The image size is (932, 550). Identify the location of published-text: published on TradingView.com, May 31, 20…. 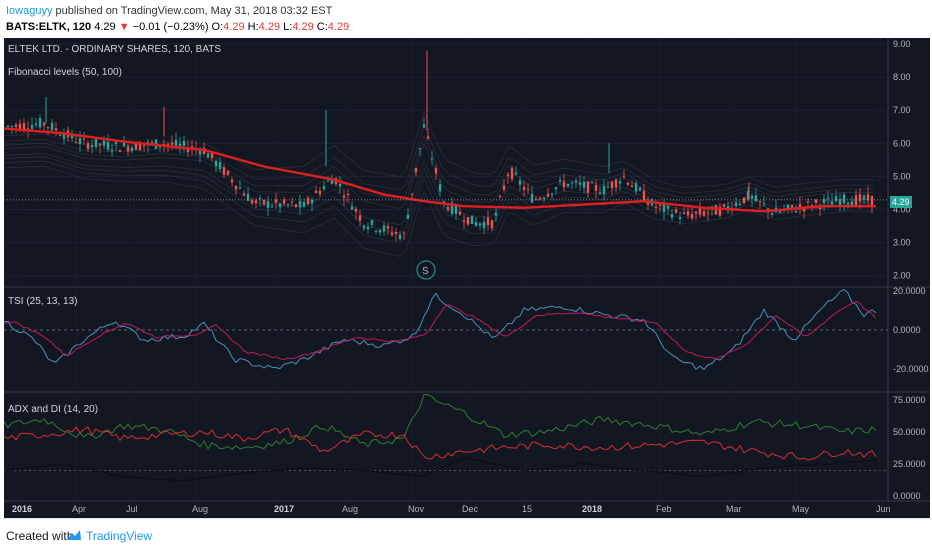
(192, 11).